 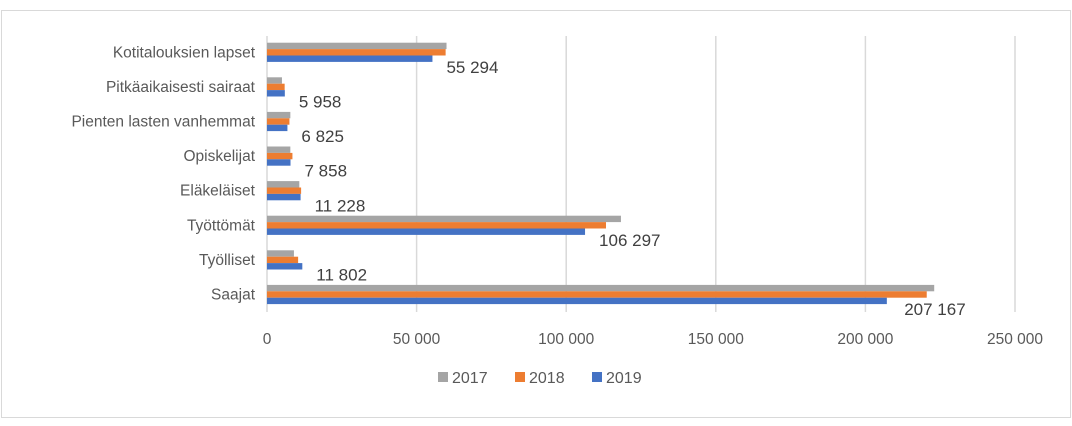 I want to click on x-tick-label: 0, so click(x=267, y=339).